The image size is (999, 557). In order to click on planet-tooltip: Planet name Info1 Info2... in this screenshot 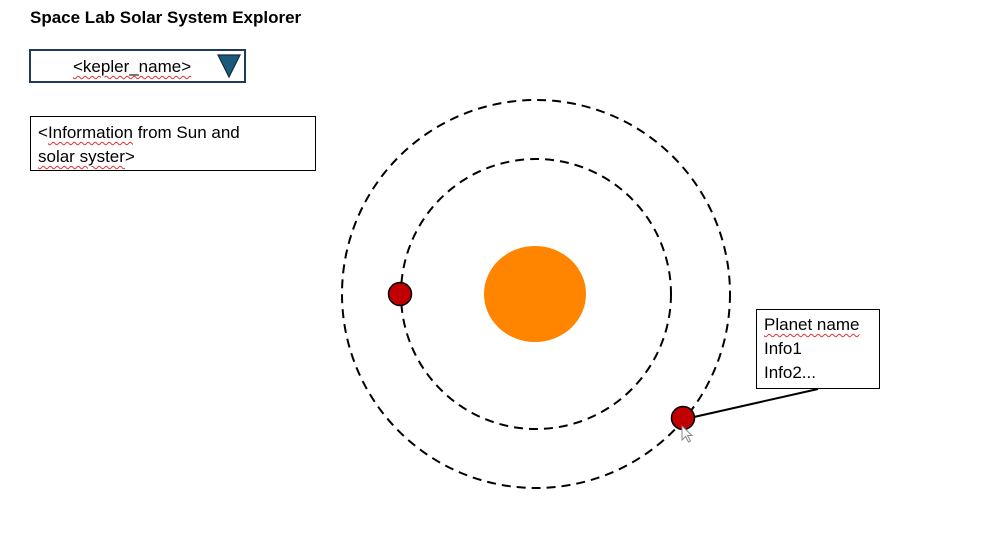, I will do `click(818, 349)`.